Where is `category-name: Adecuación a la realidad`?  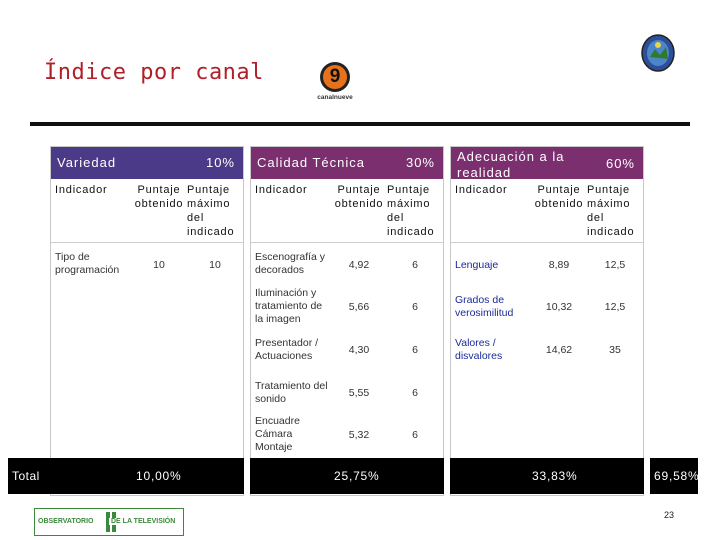 category-name: Adecuación a la realidad is located at coordinates (511, 164).